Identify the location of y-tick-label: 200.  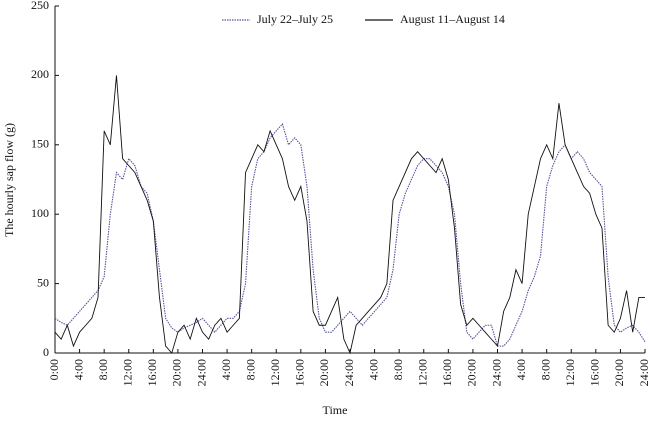
(40, 74).